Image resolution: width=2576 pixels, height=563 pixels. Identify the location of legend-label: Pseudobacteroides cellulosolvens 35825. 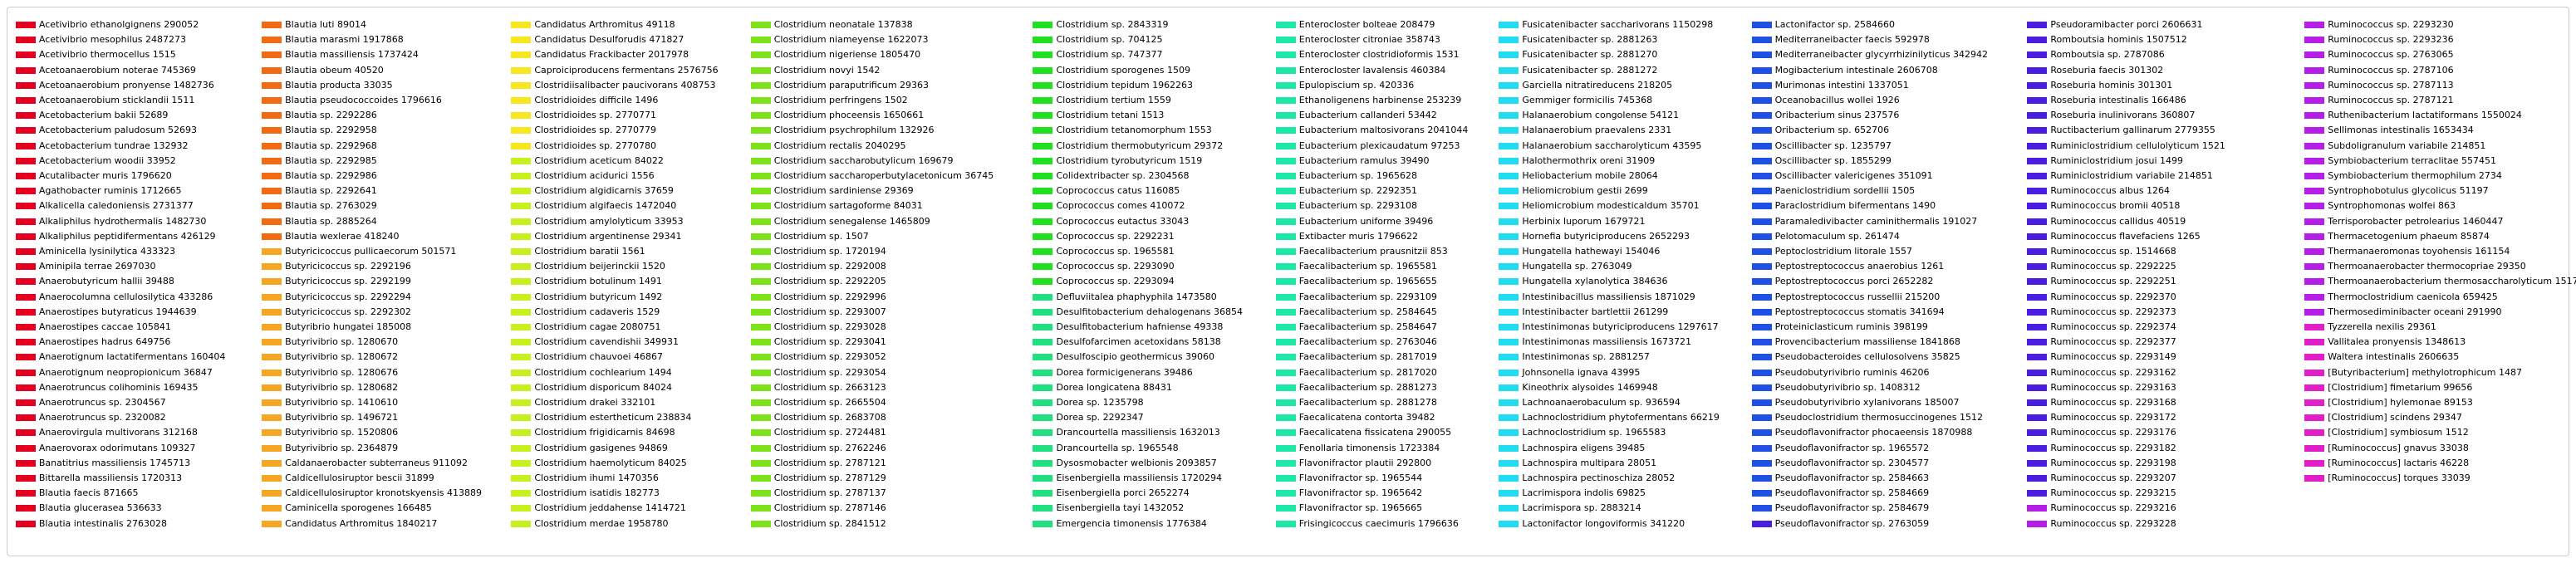
(1867, 357).